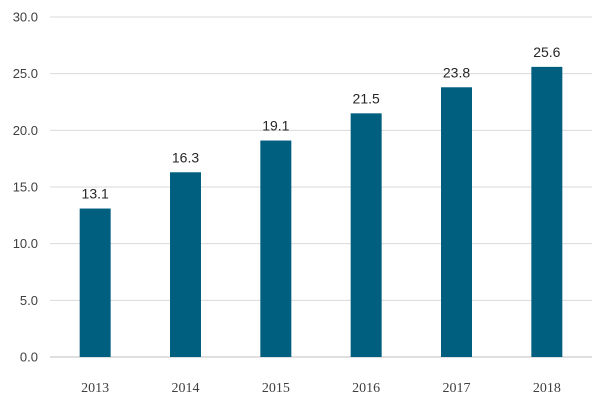  Describe the element at coordinates (456, 72) in the screenshot. I see `data-label: 23.8` at that location.